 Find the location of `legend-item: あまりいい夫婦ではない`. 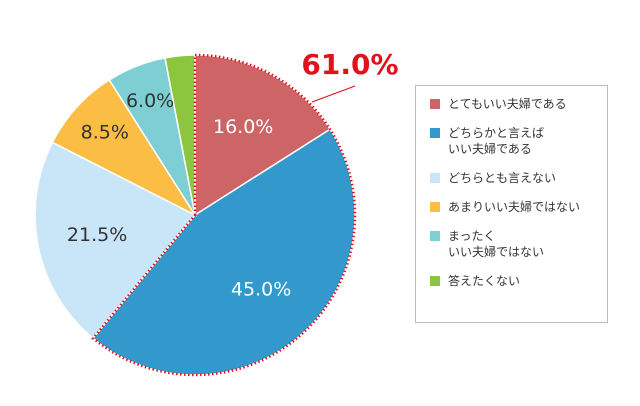

legend-item: あまりいい夫婦ではない is located at coordinates (518, 207).